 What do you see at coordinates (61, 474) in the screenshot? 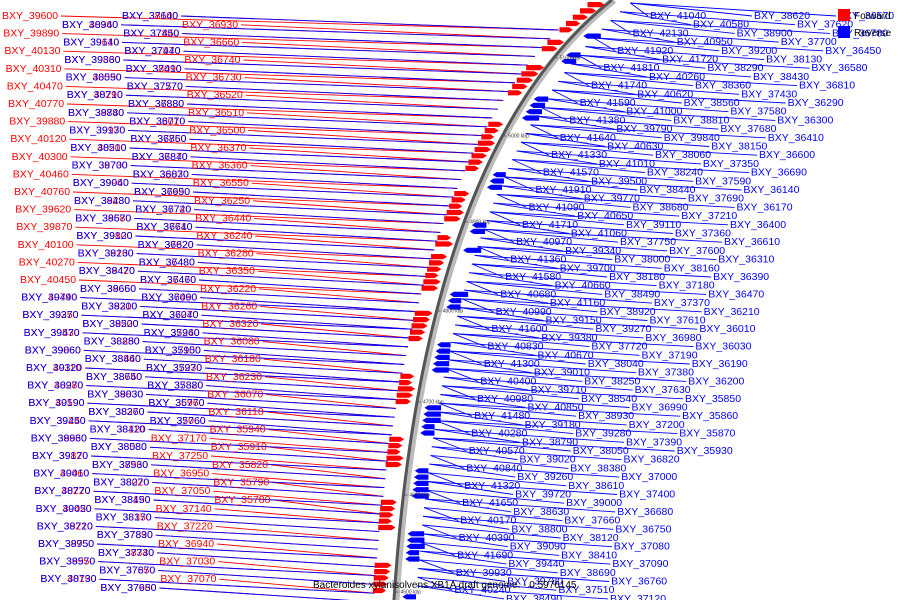
I see `gene-label: BXY_39410` at bounding box center [61, 474].